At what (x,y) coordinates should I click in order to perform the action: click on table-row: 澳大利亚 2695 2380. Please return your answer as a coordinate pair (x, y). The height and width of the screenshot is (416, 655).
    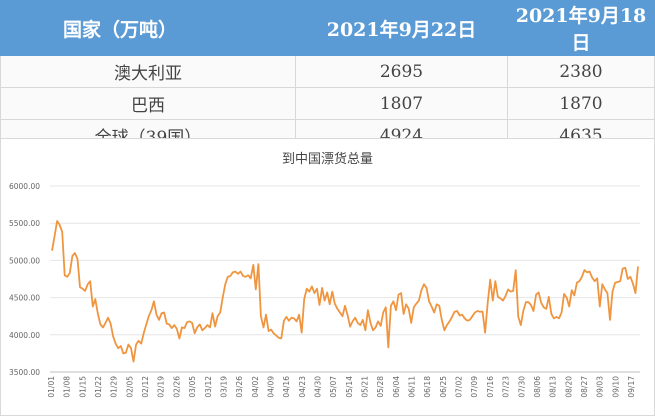
    Looking at the image, I should click on (327, 71).